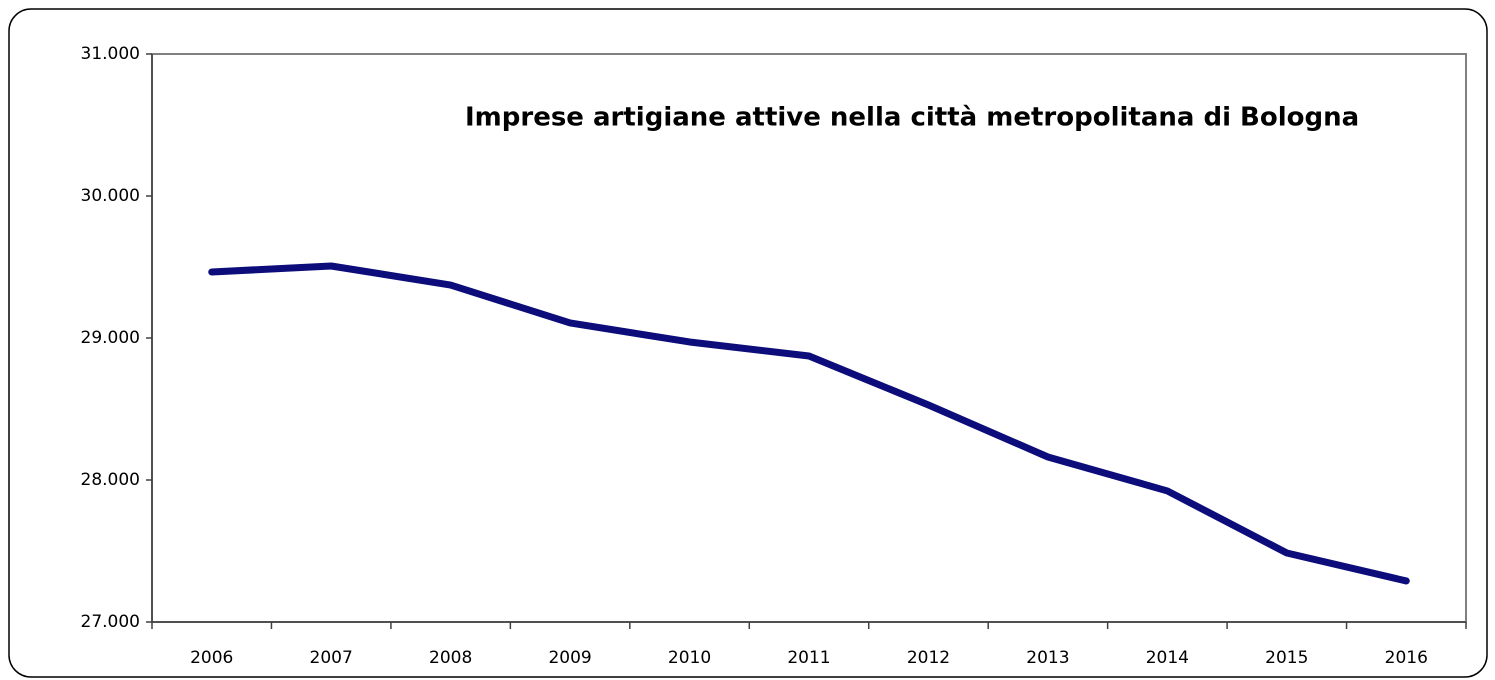 The width and height of the screenshot is (1495, 680). What do you see at coordinates (450, 658) in the screenshot?
I see `x-tick-label: 2008` at bounding box center [450, 658].